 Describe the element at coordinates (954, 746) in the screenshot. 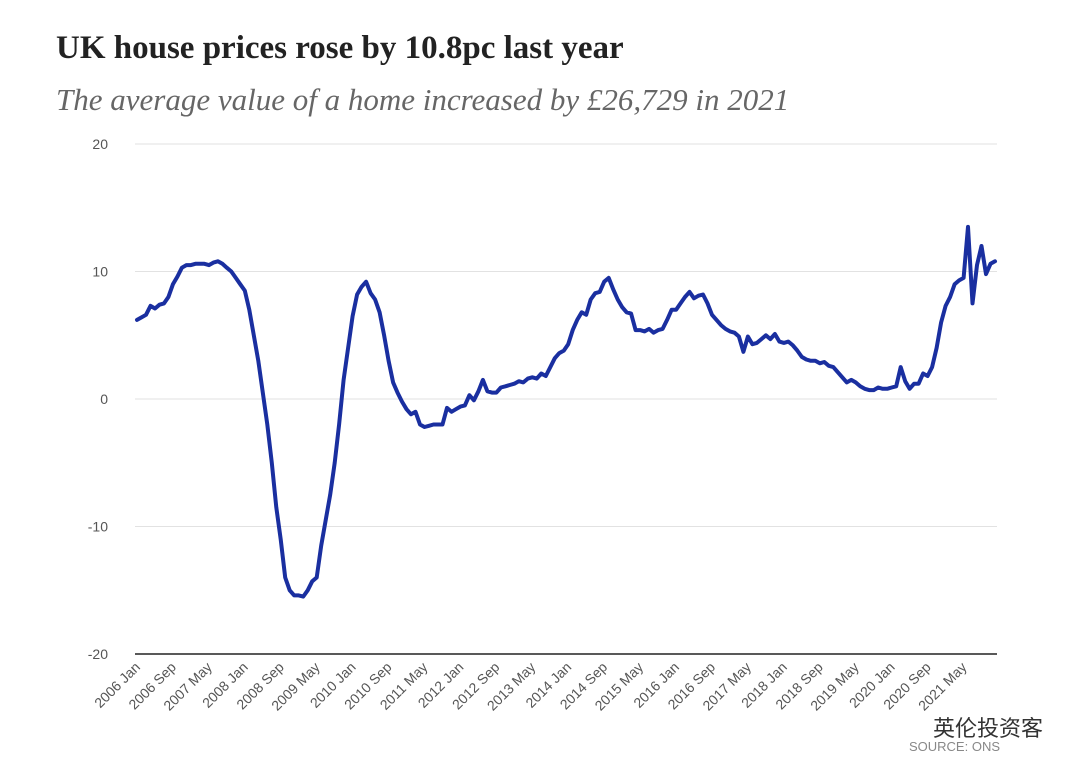

I see `source: SOURCE: ONS` at that location.